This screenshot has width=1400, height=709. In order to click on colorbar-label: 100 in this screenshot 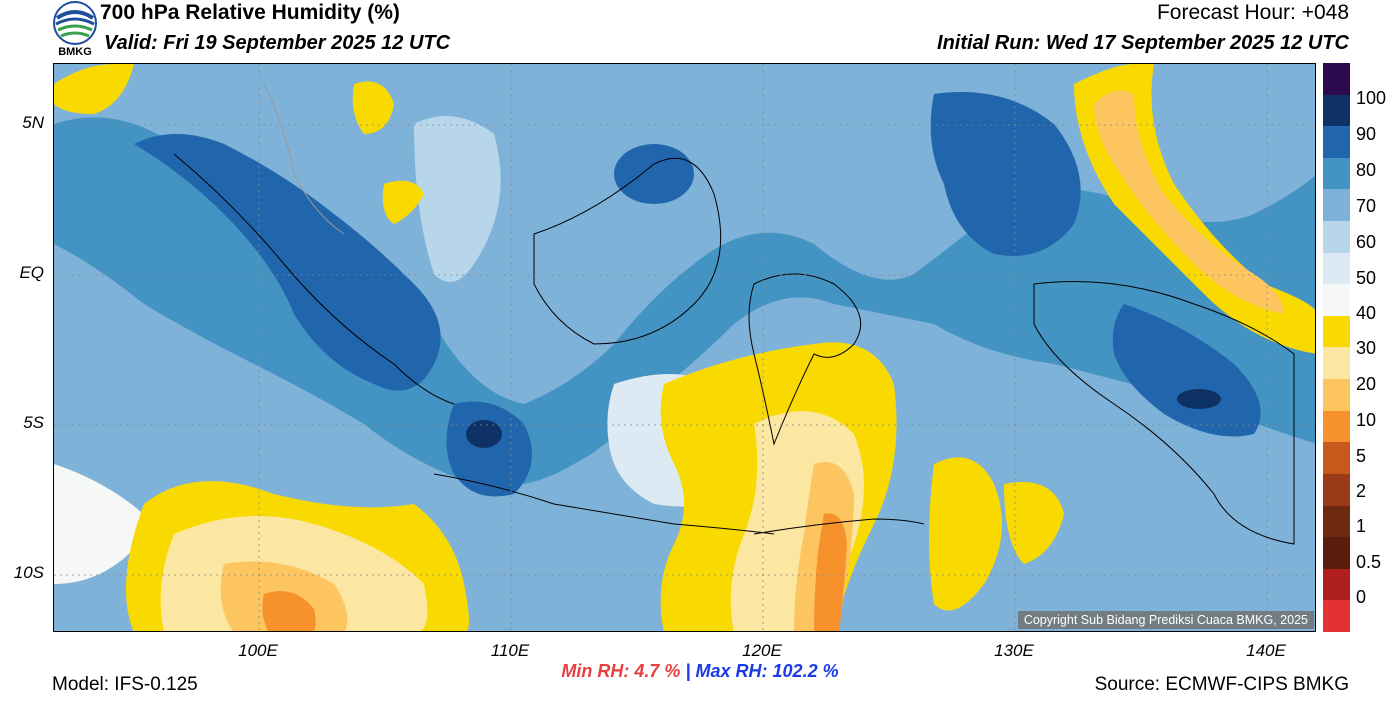, I will do `click(1371, 98)`.